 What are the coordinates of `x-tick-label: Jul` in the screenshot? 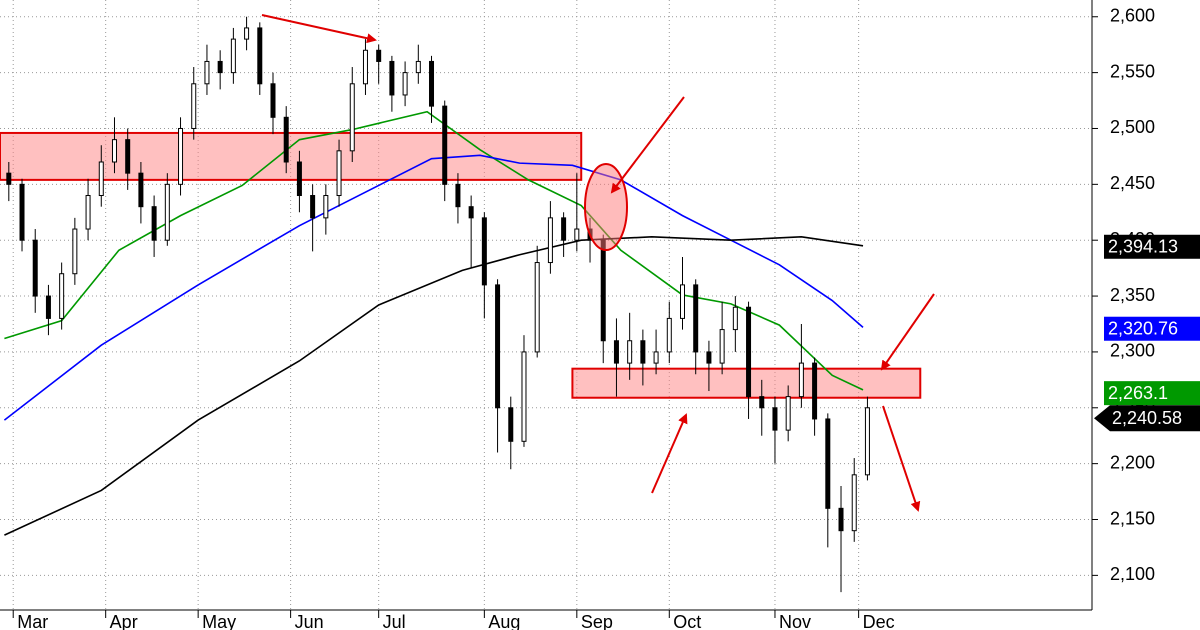 It's located at (394, 621).